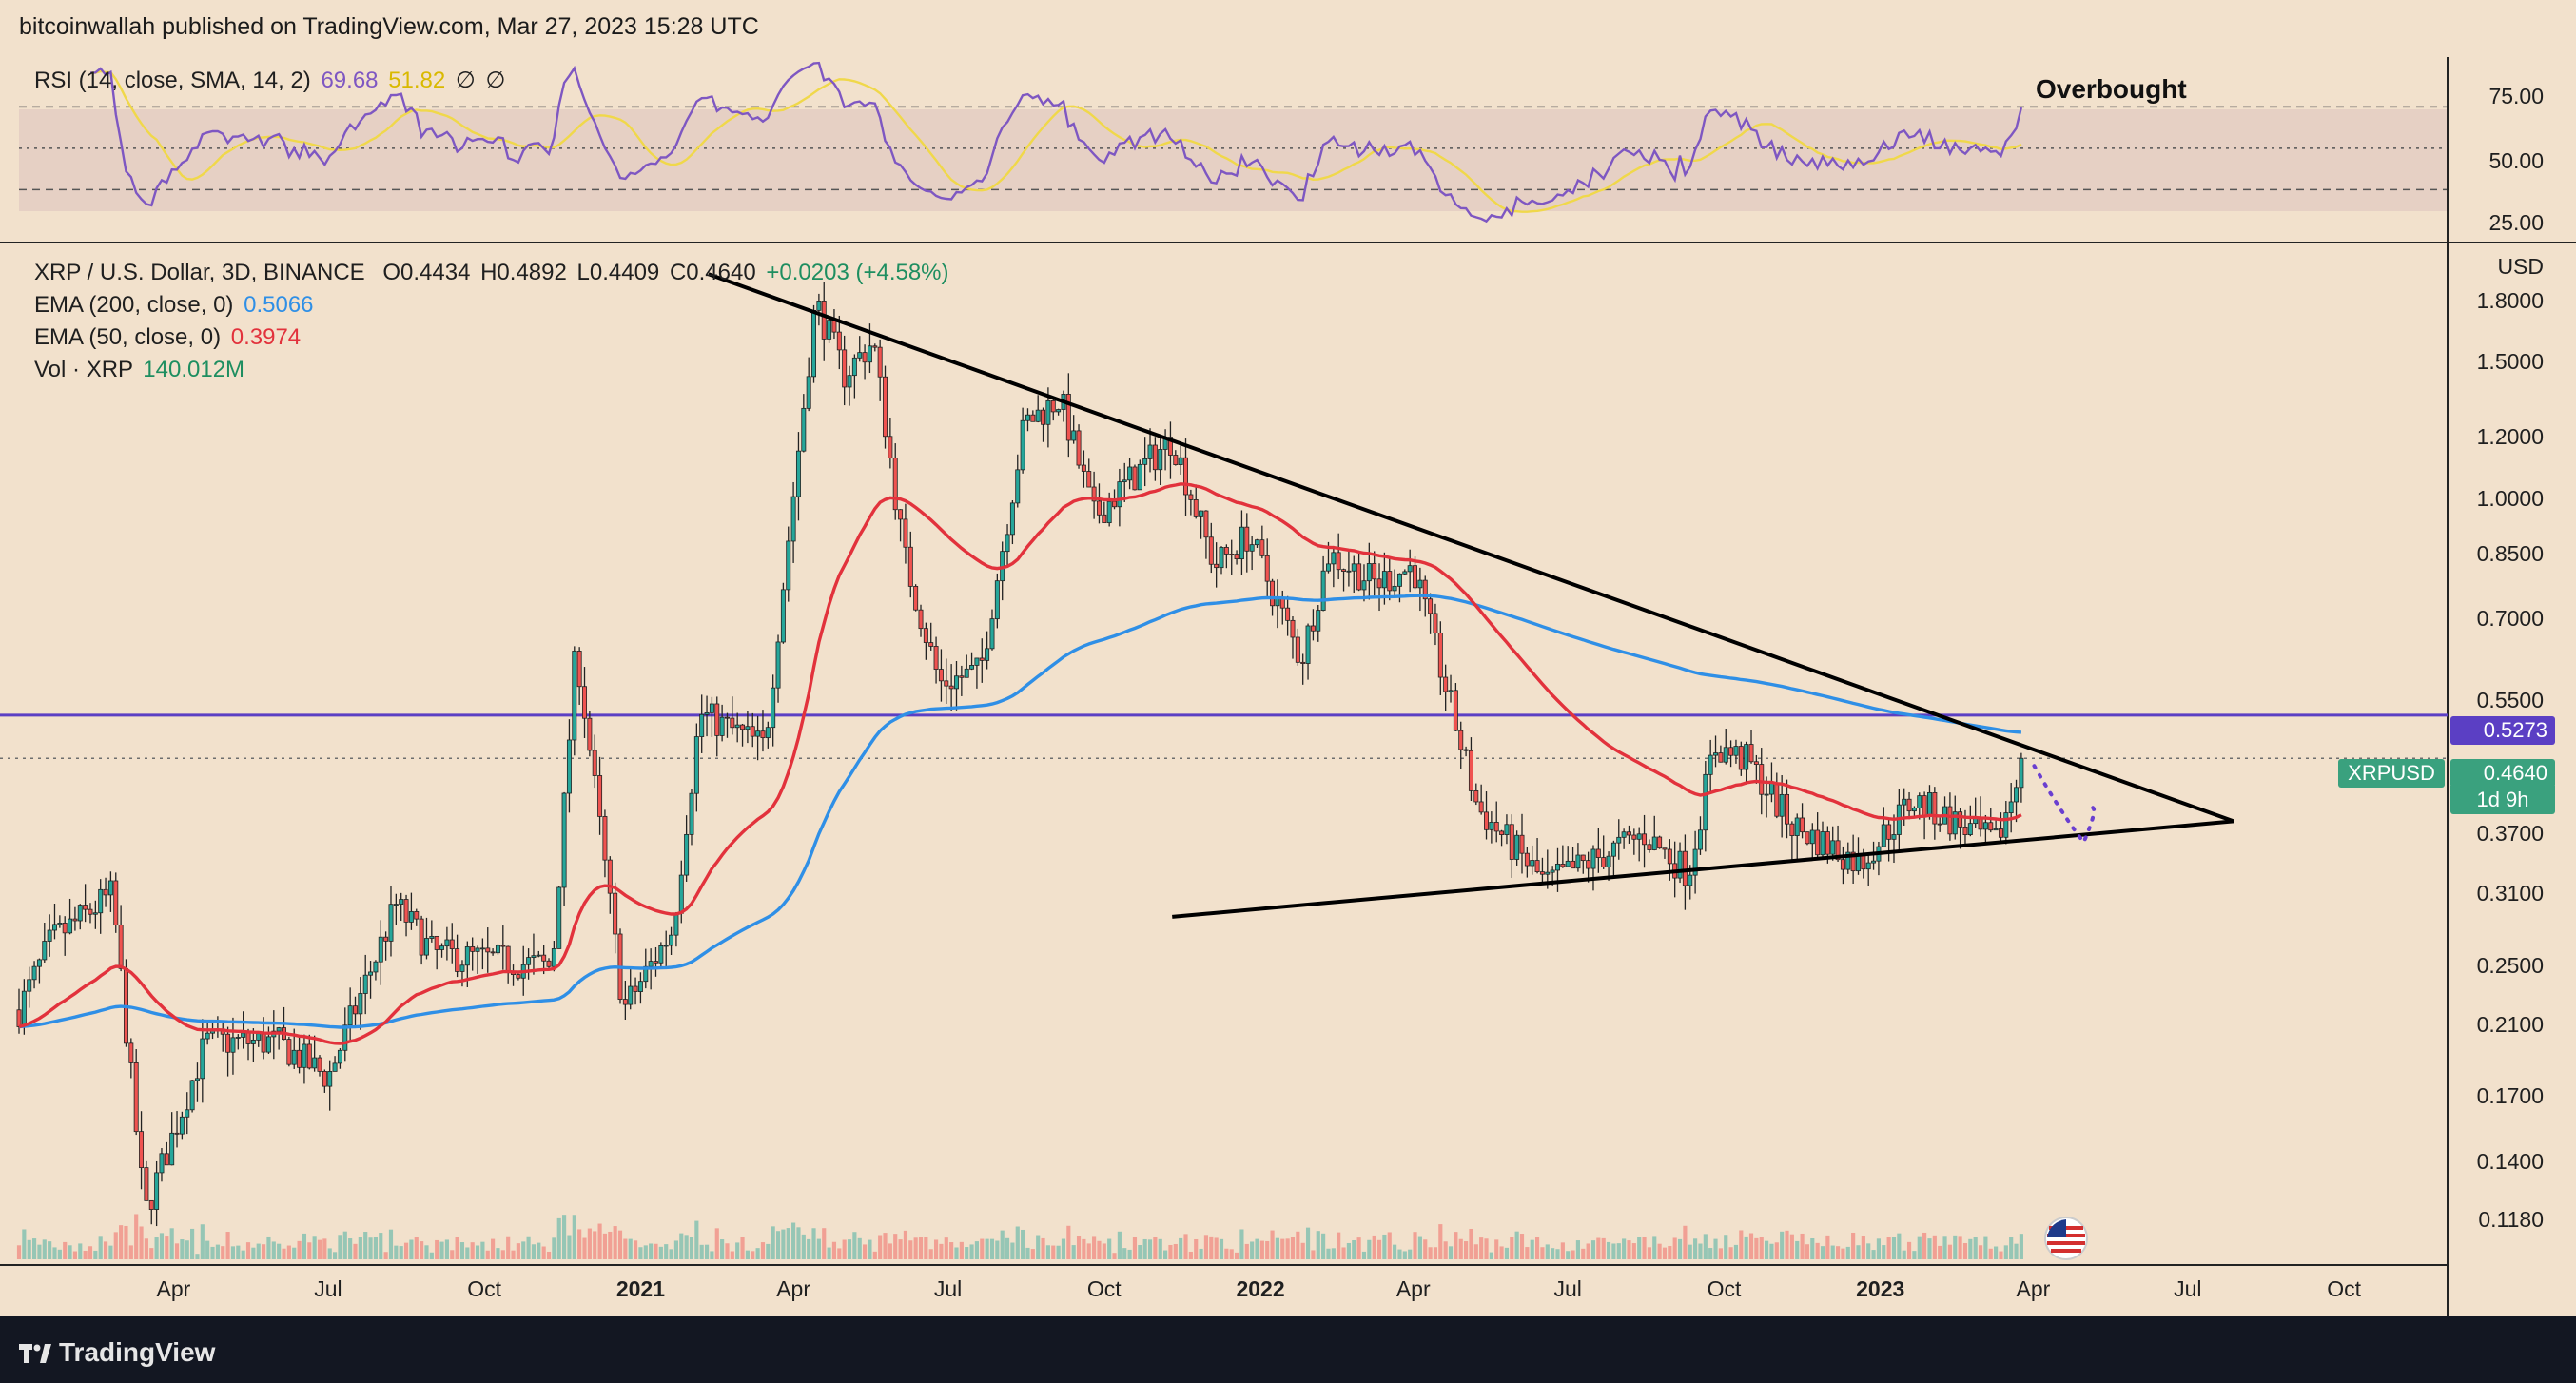 This screenshot has height=1383, width=2576. Describe the element at coordinates (1056, 142) in the screenshot. I see `rsi-line` at that location.